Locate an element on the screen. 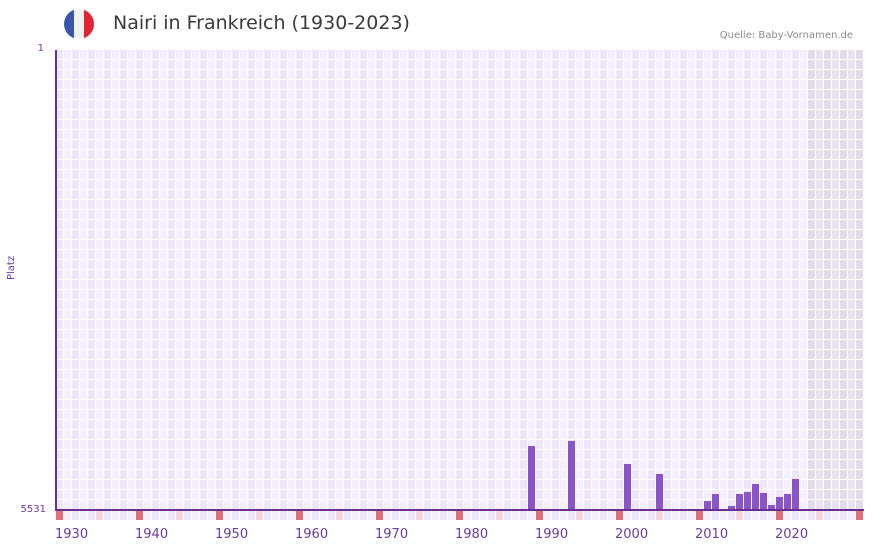  bar-1989 is located at coordinates (531, 478).